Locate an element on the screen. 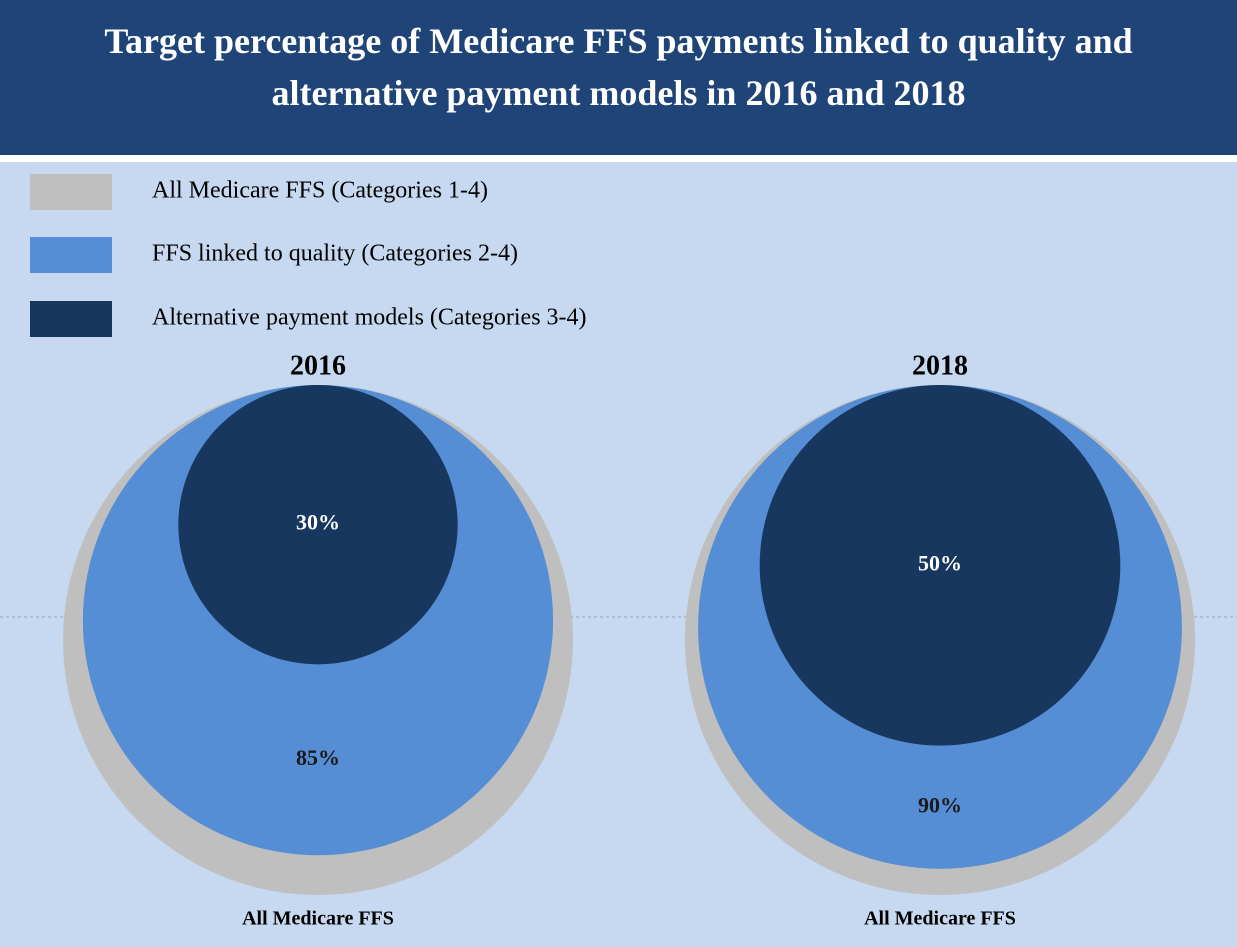 The height and width of the screenshot is (947, 1237). chart-title: 2016 is located at coordinates (318, 365).